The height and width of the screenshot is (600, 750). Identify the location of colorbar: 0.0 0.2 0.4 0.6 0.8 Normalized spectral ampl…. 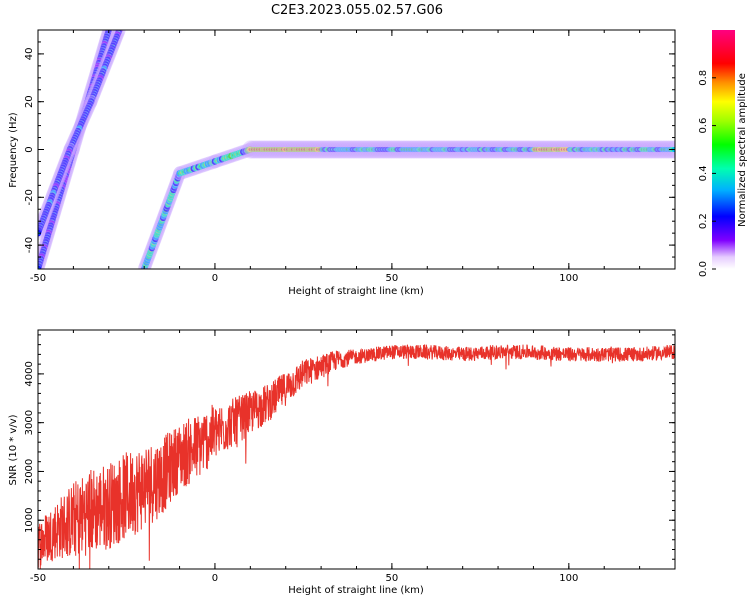
(723, 153).